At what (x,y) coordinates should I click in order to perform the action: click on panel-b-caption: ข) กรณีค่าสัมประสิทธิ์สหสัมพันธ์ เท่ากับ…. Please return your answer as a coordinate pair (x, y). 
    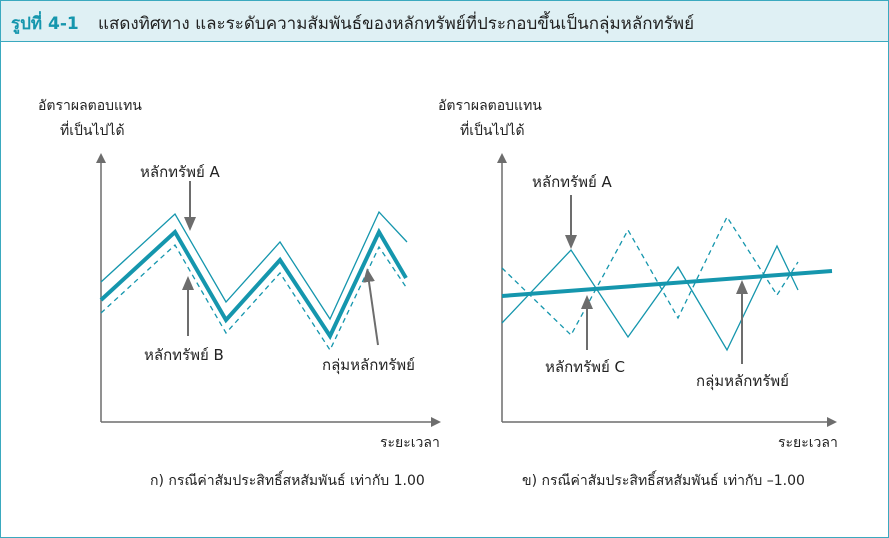
    Looking at the image, I should click on (663, 479).